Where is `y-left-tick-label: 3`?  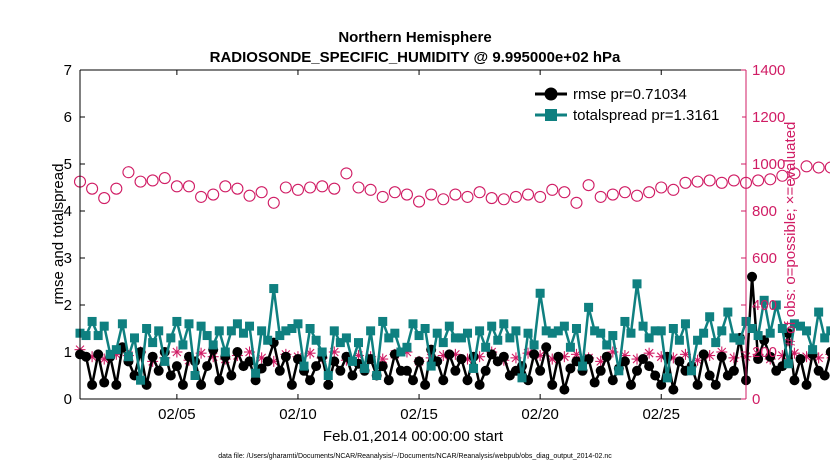 y-left-tick-label: 3 is located at coordinates (68, 258).